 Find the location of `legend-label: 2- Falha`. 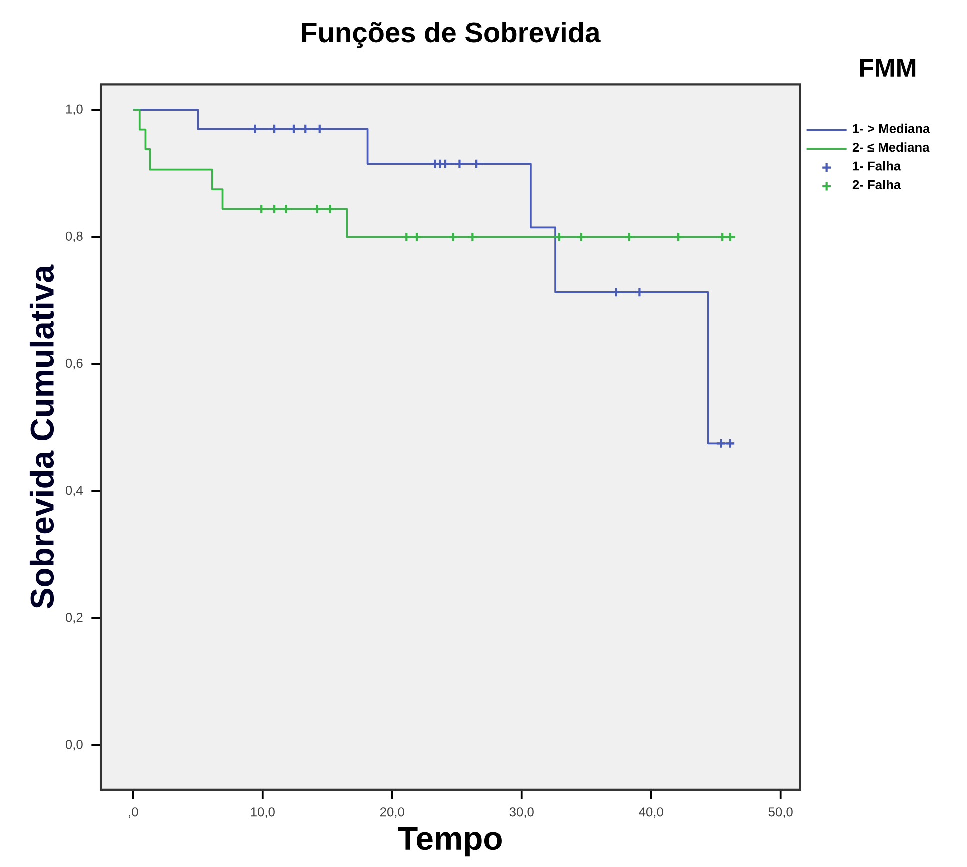

legend-label: 2- Falha is located at coordinates (877, 185).